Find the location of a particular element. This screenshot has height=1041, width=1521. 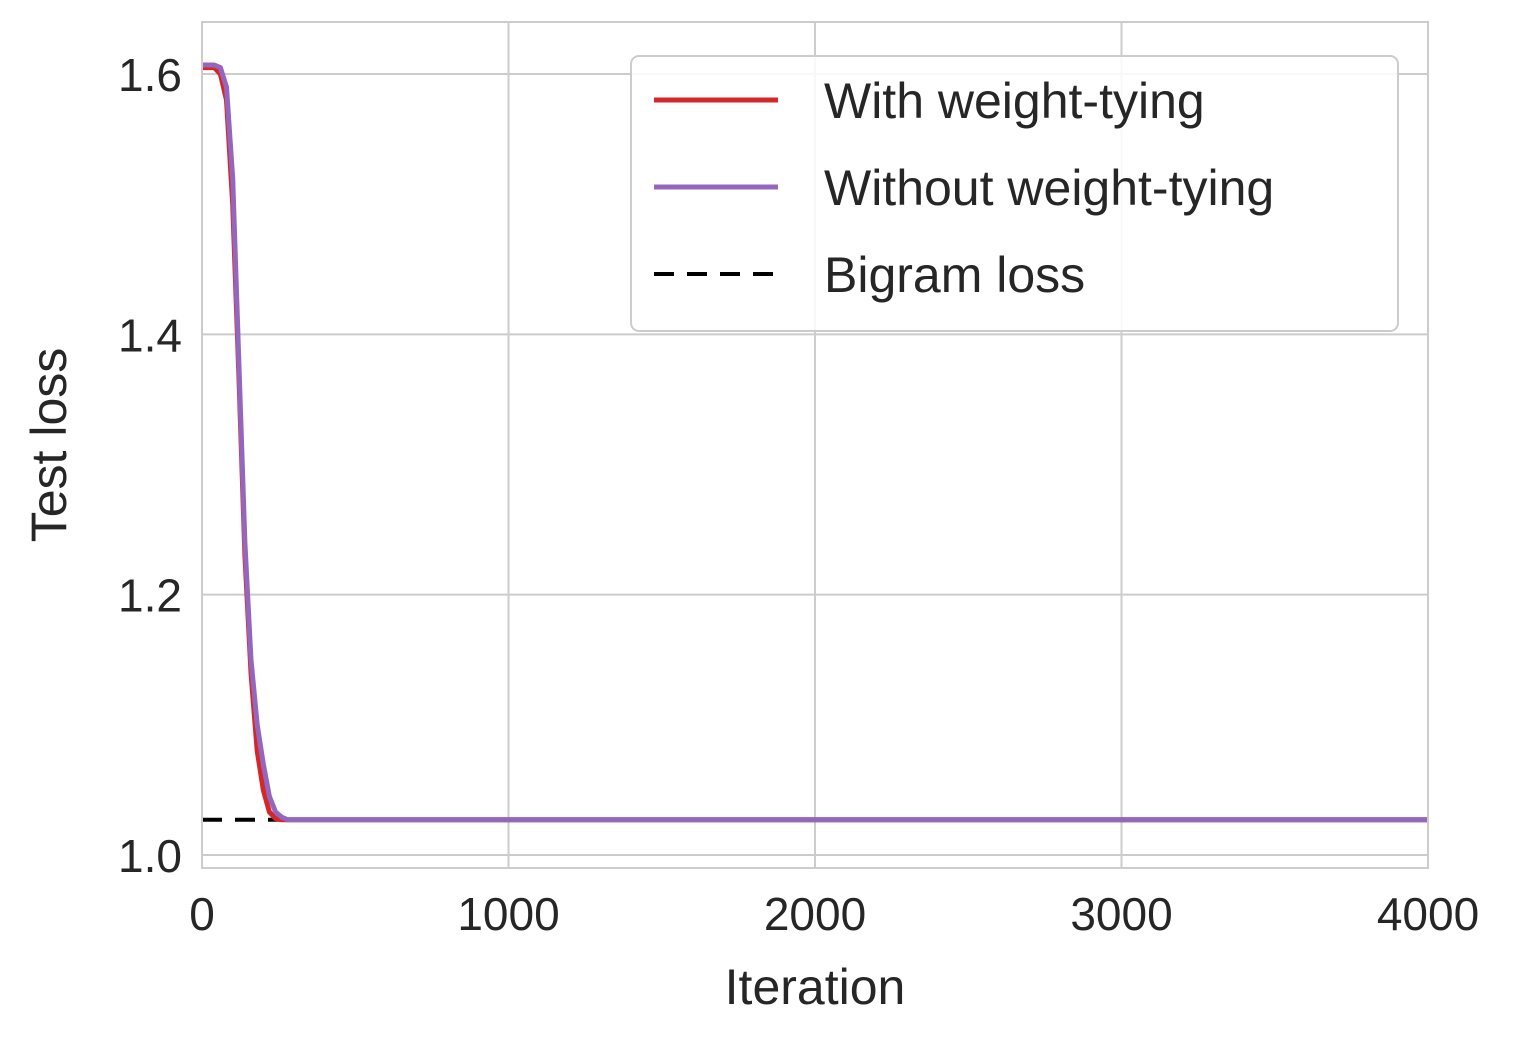

y-tick-label: 1.2 is located at coordinates (150, 596).